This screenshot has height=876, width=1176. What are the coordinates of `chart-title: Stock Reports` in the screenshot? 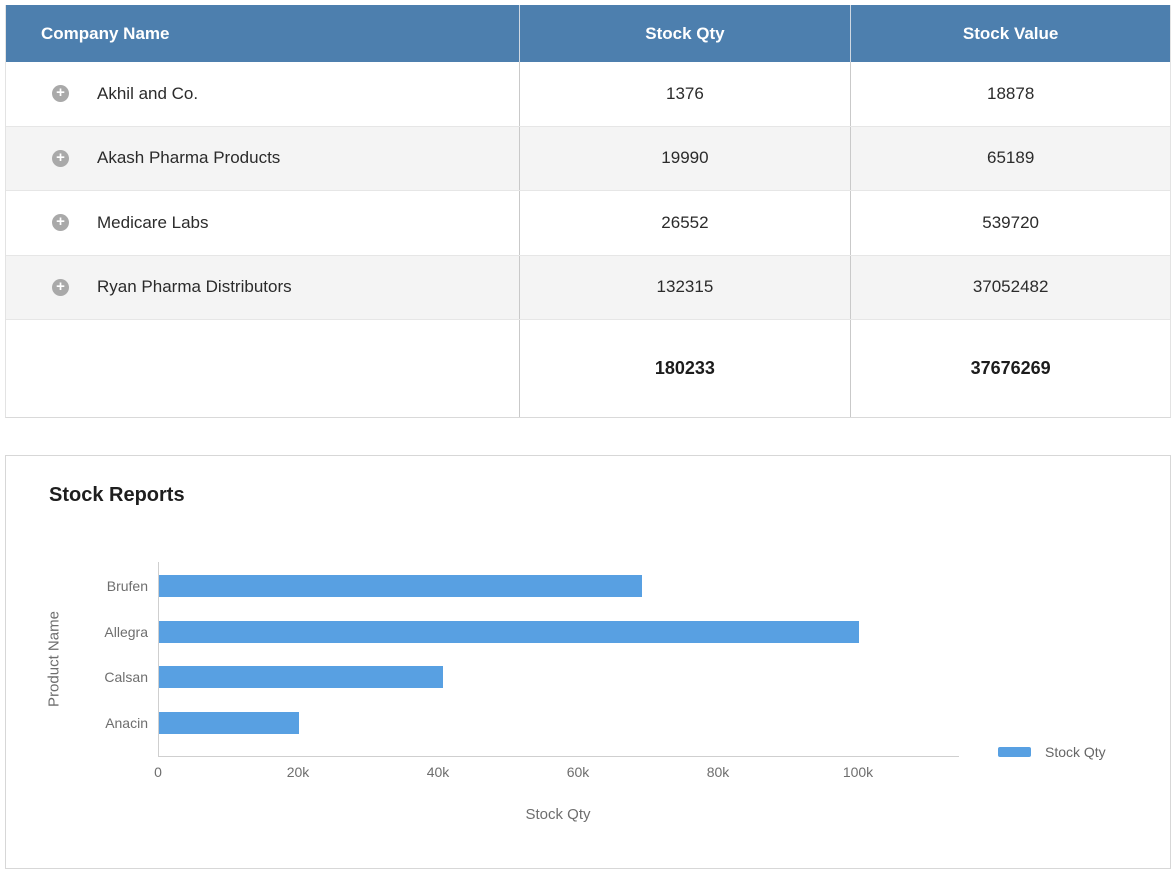 It's located at (117, 495).